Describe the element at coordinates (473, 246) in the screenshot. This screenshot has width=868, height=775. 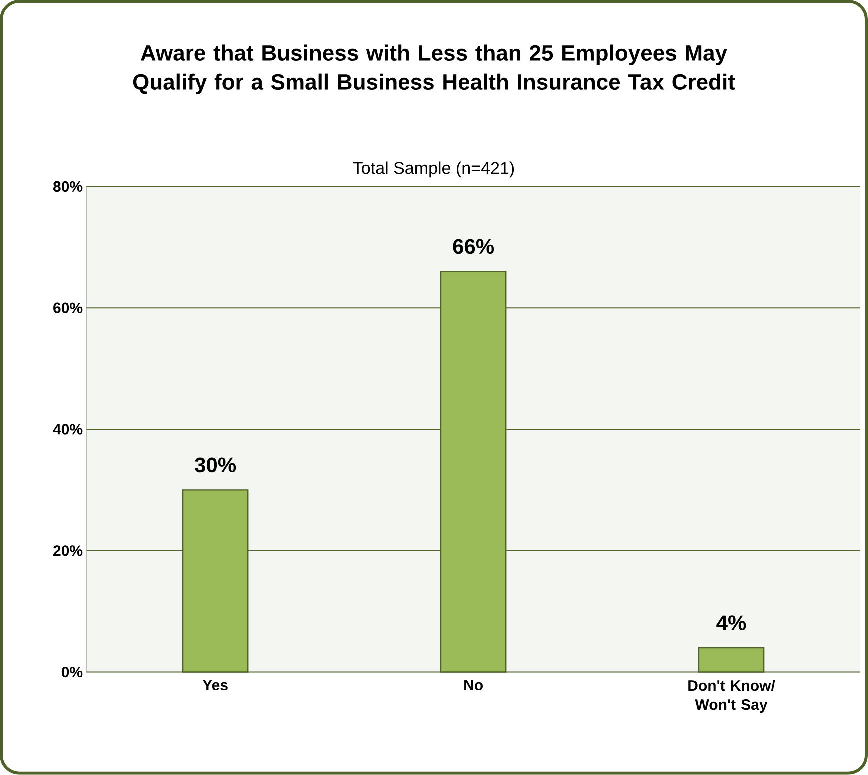
I see `data-label: 66%` at that location.